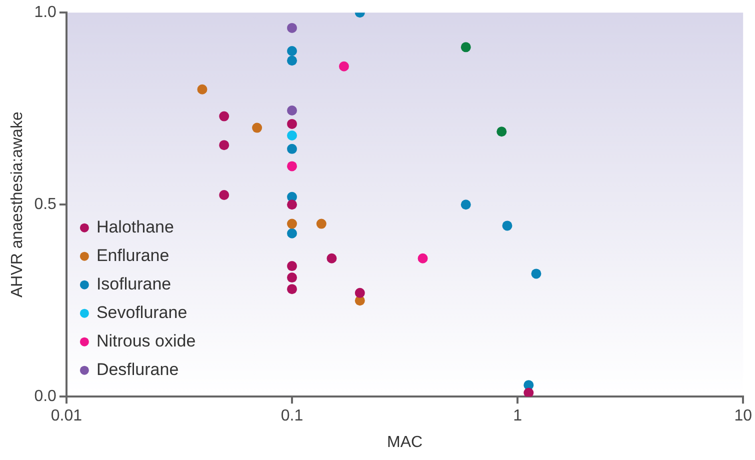  Describe the element at coordinates (45, 13) in the screenshot. I see `y-tick-label: 1.0` at that location.